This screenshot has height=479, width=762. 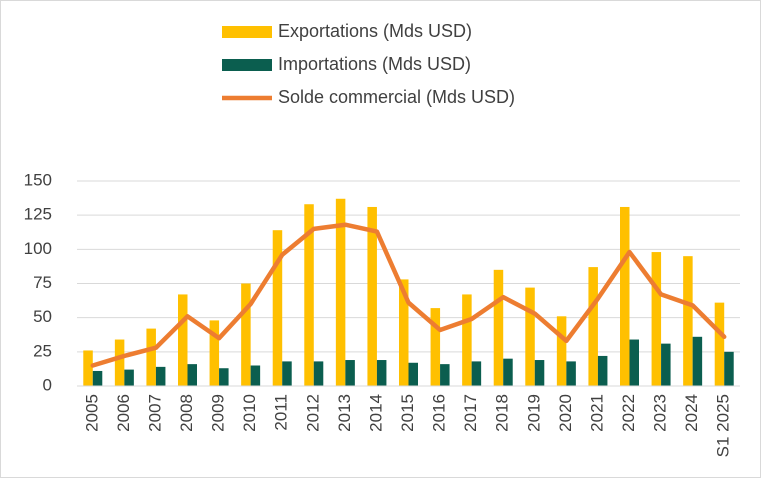 I want to click on x-tick-label: 2005, so click(x=91, y=413).